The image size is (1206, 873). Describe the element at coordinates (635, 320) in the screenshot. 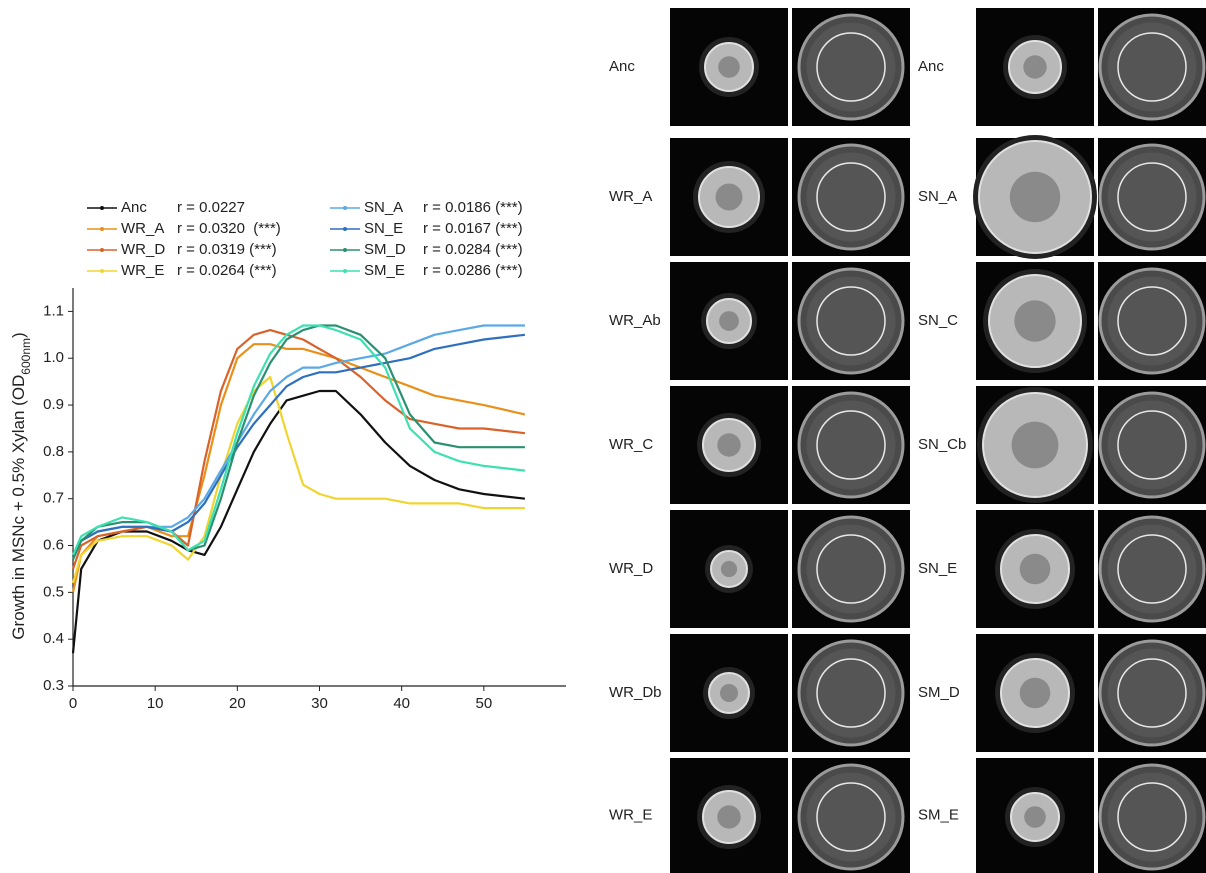

I see `panel-label: WR_Ab` at that location.